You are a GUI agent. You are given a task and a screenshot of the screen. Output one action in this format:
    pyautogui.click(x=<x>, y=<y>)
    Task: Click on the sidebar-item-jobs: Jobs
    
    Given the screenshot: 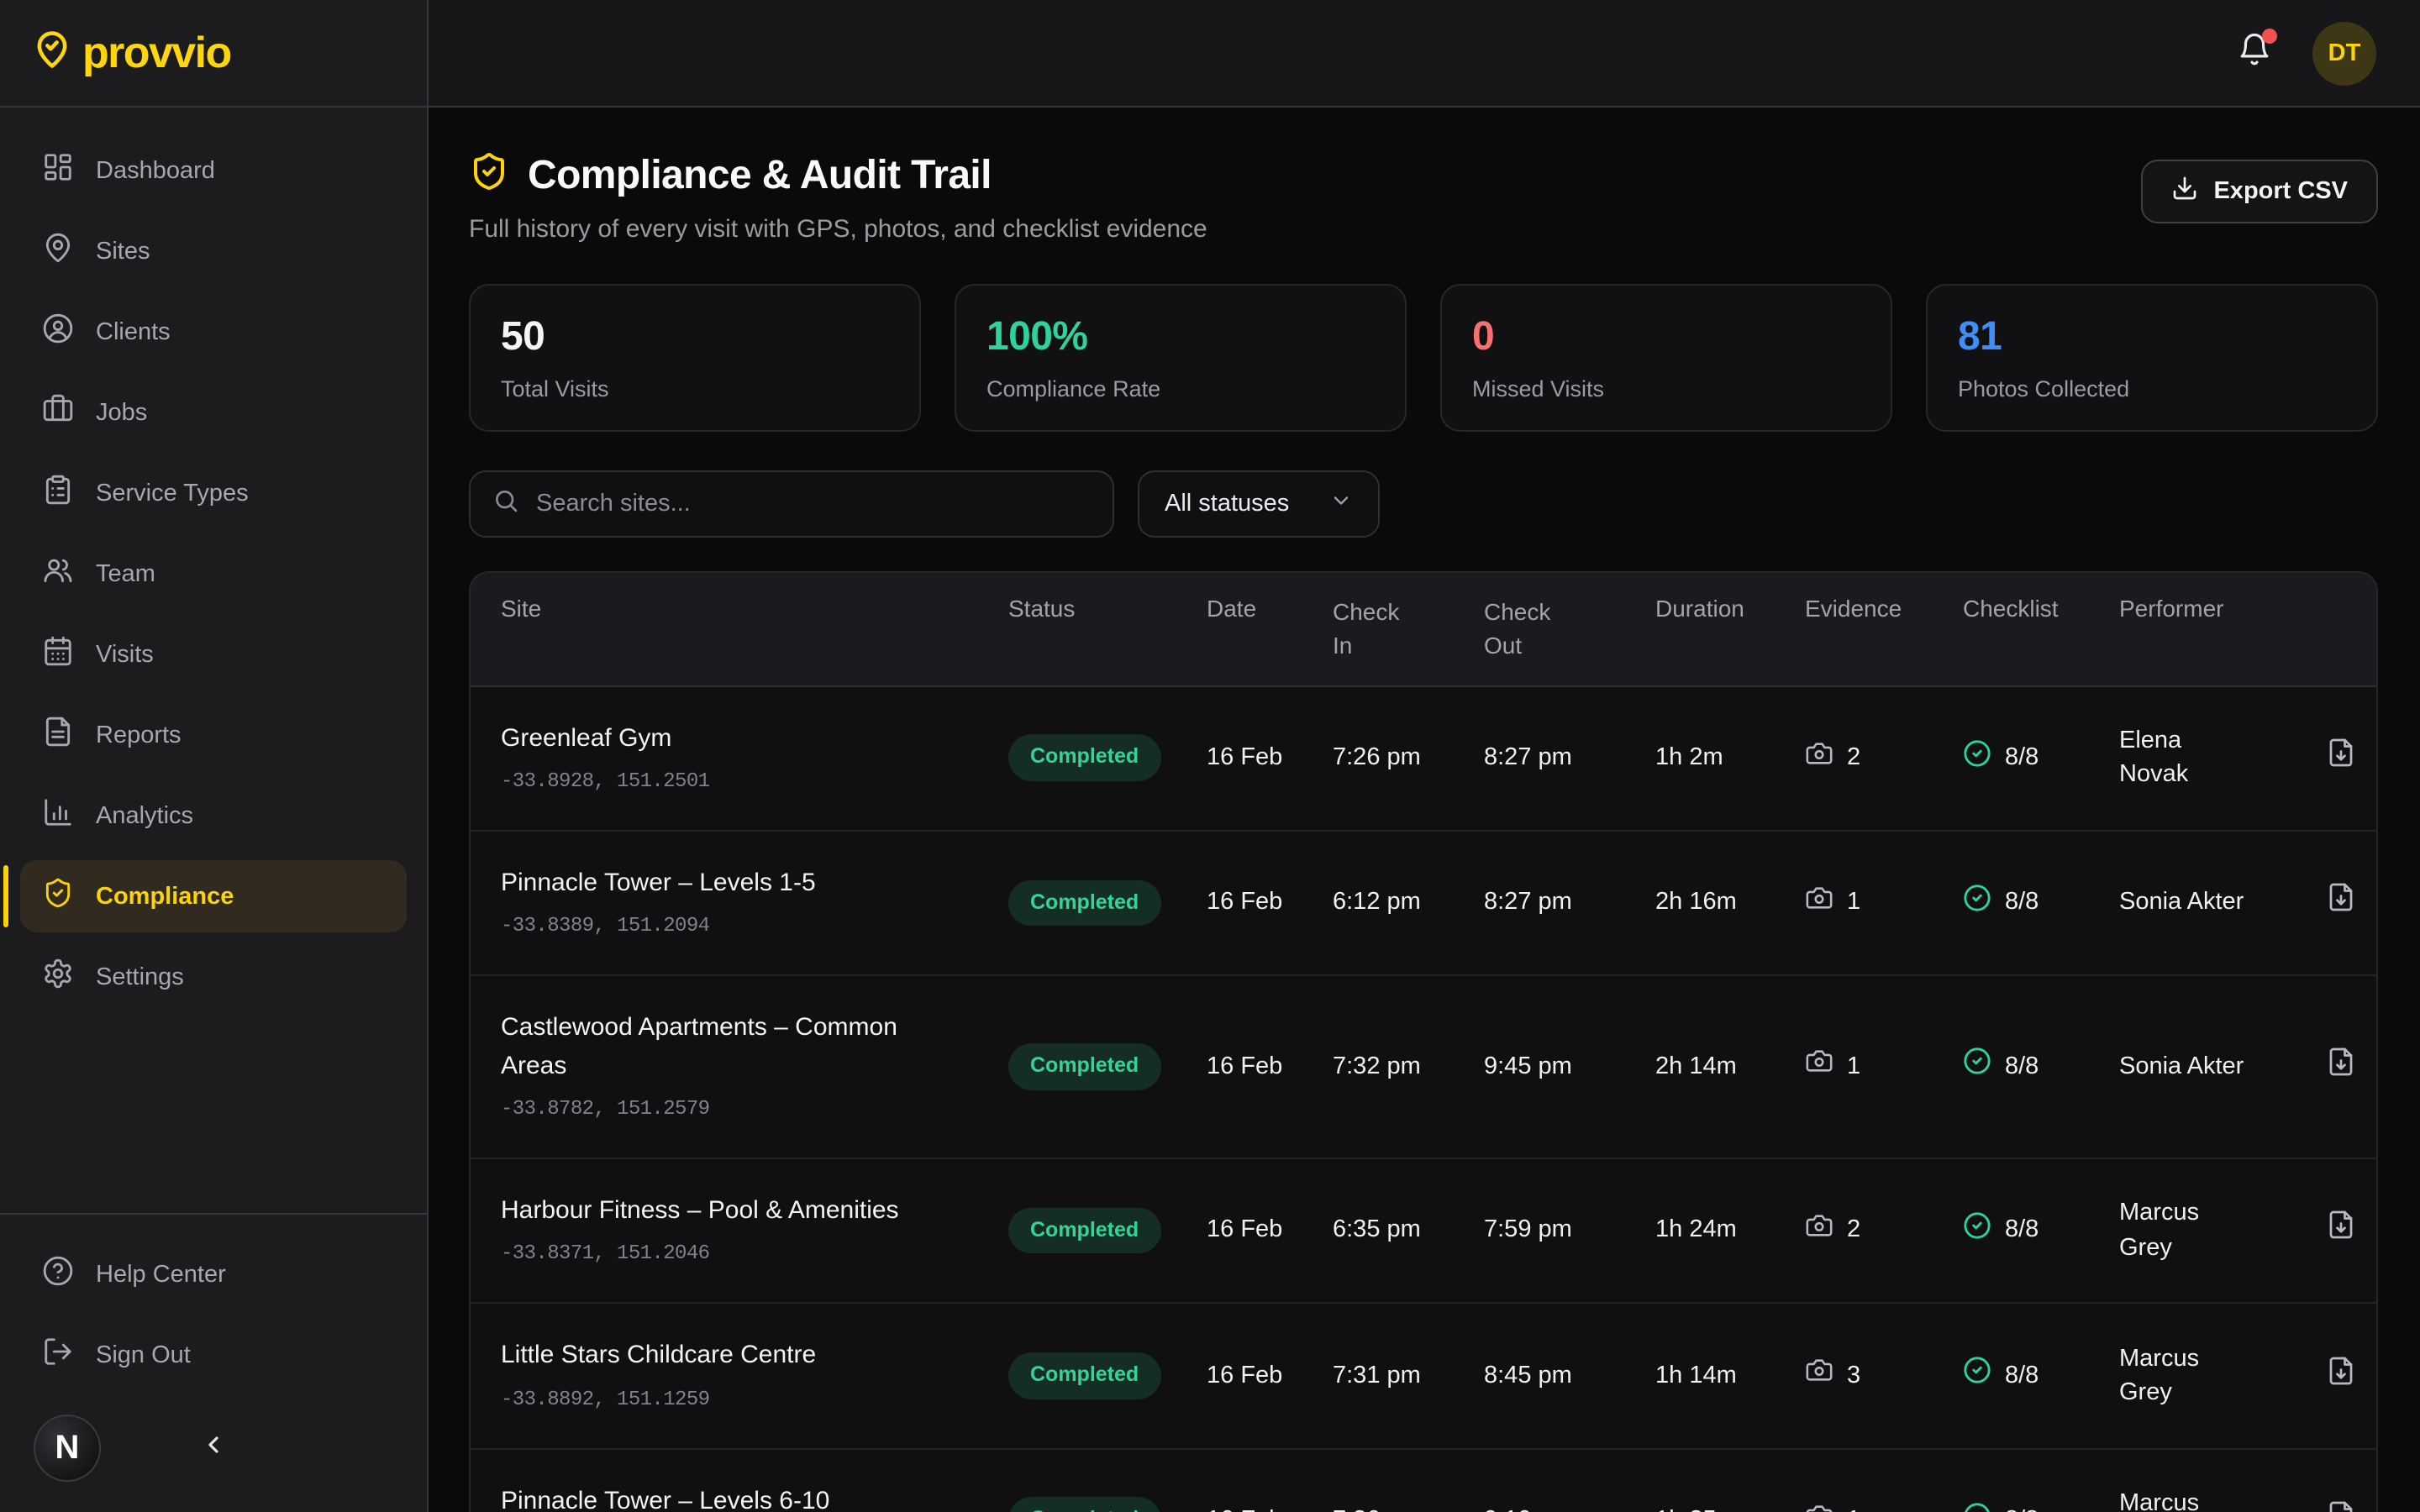 What is the action you would take?
    pyautogui.click(x=214, y=412)
    